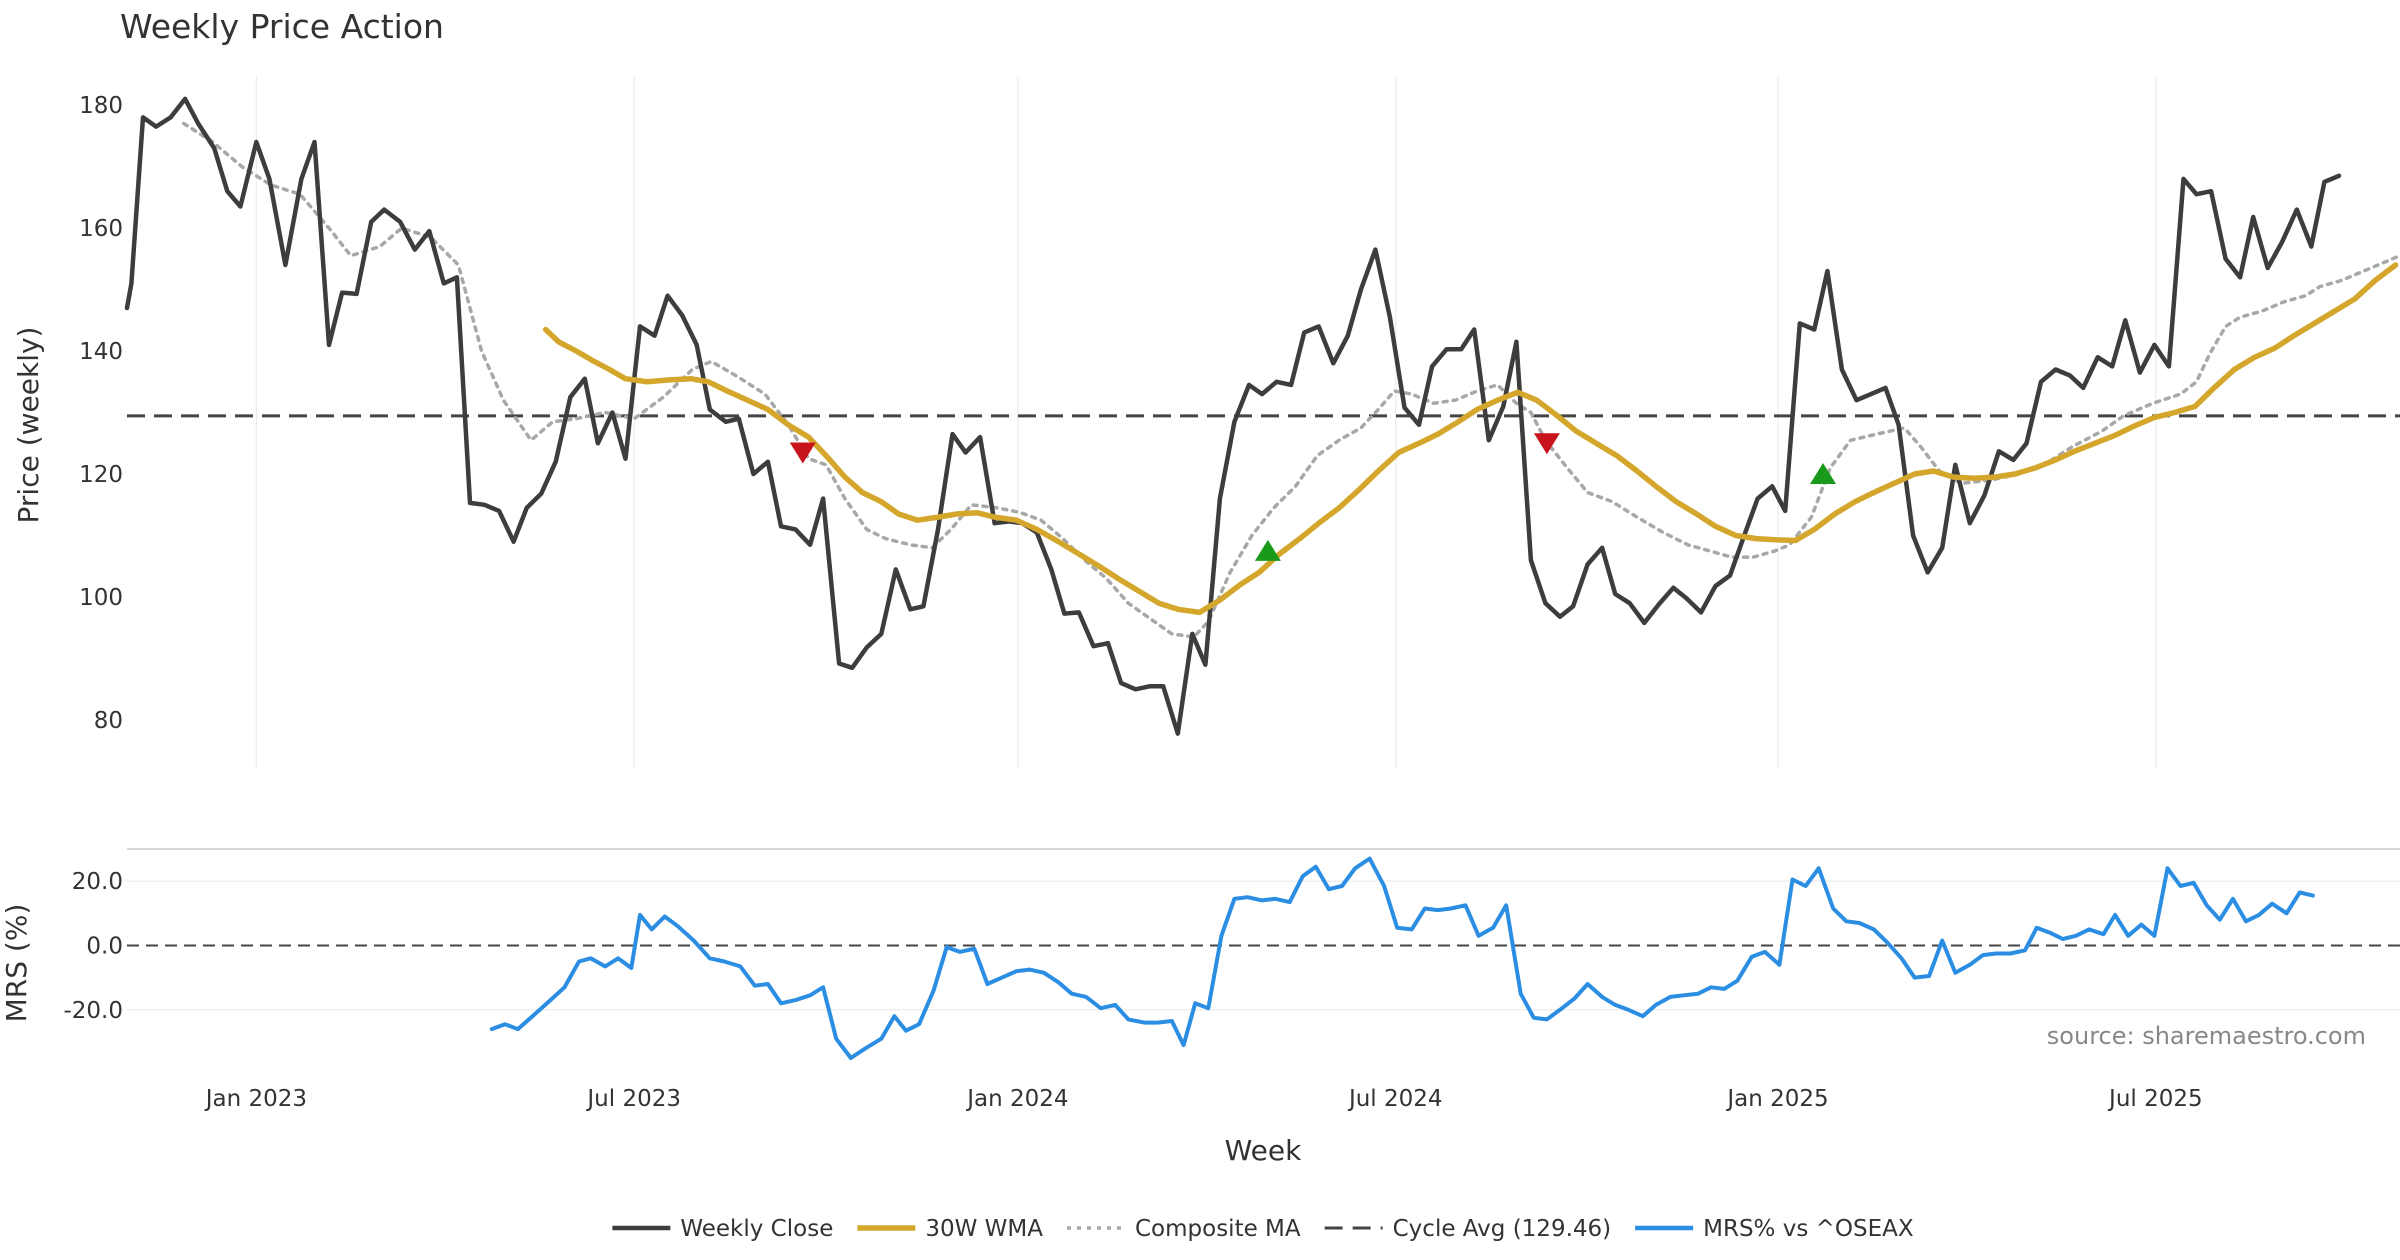 The width and height of the screenshot is (2400, 1260). What do you see at coordinates (2155, 1099) in the screenshot?
I see `x-tick-label: Jul 2025` at bounding box center [2155, 1099].